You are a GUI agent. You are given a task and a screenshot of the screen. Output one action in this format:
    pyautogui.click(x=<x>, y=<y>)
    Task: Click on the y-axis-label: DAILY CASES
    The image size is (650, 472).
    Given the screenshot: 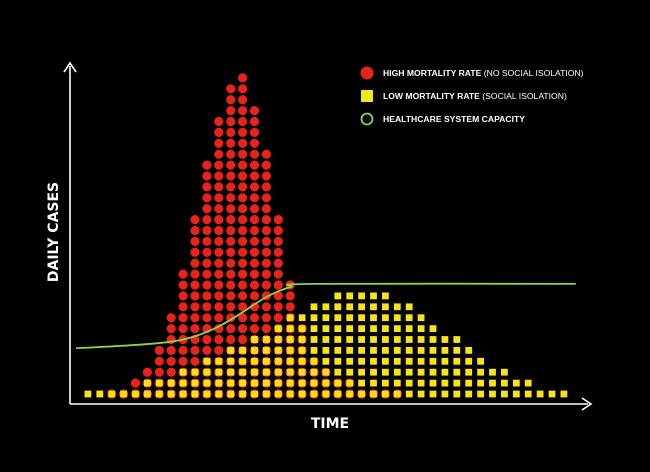 What is the action you would take?
    pyautogui.click(x=54, y=232)
    